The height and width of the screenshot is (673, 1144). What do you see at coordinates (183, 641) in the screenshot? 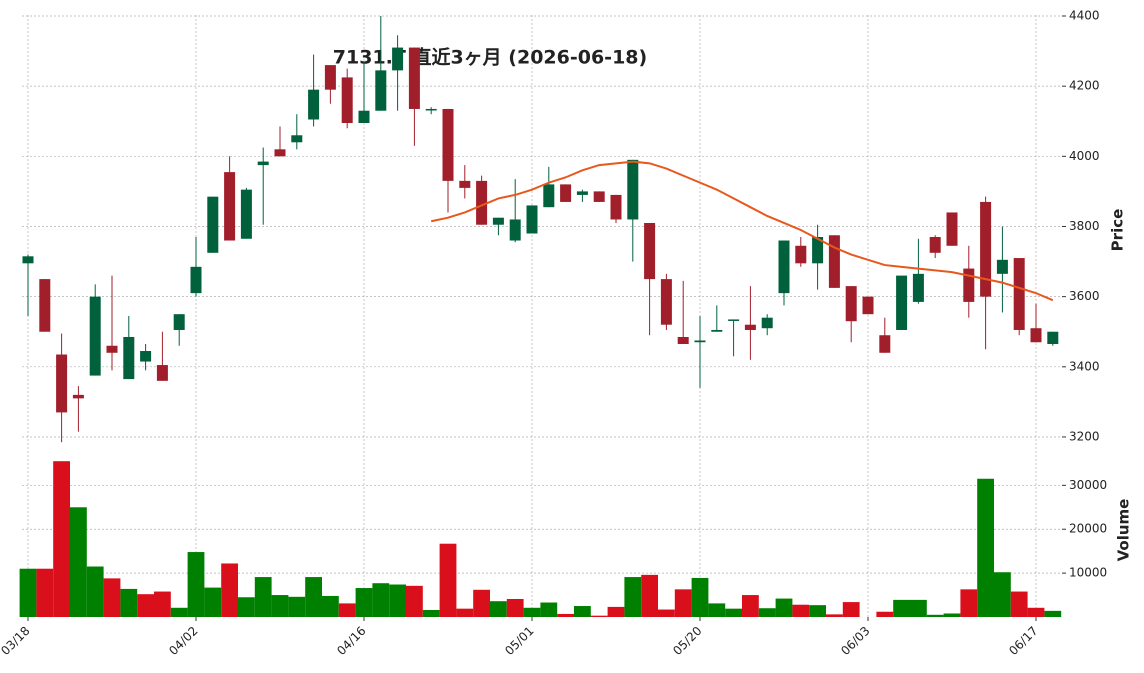
I see `x-tick-label: 04/02` at bounding box center [183, 641].